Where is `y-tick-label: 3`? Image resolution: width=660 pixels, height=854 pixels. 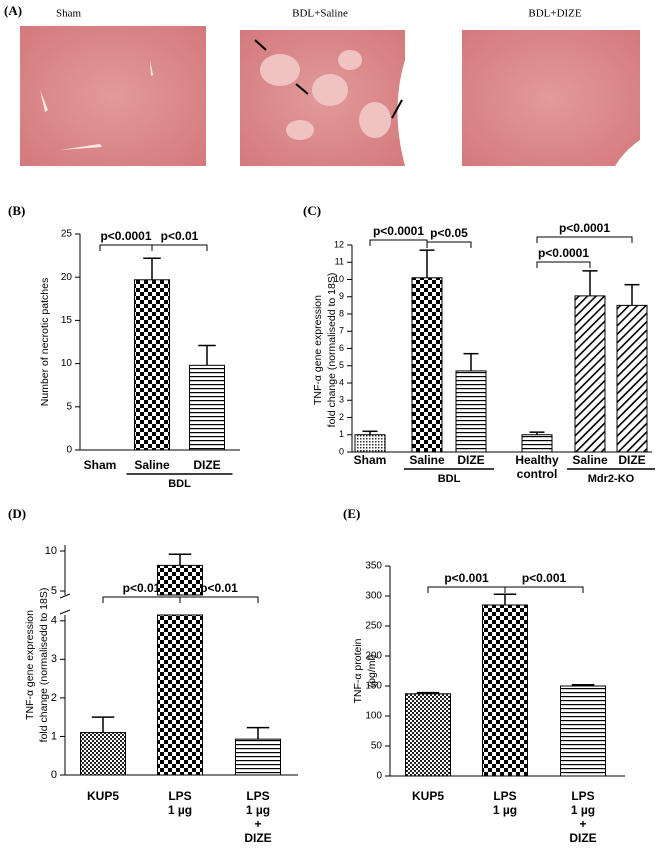
y-tick-label: 3 is located at coordinates (341, 400).